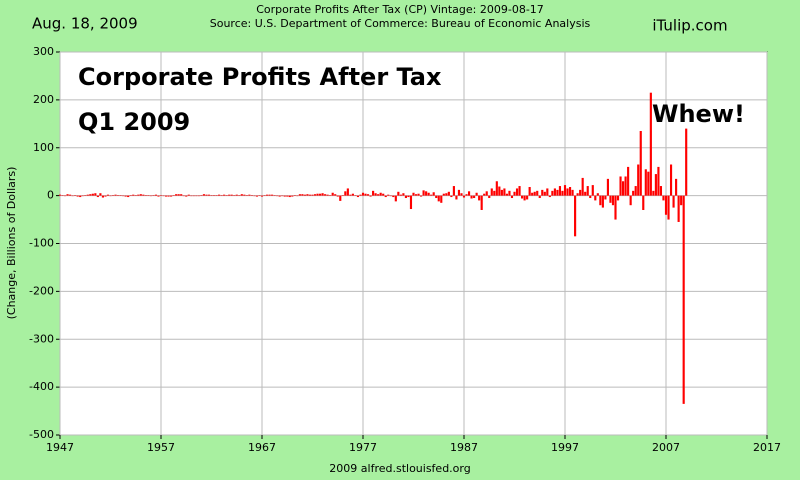 This screenshot has width=800, height=480. I want to click on x-tick-label: 1987, so click(464, 447).